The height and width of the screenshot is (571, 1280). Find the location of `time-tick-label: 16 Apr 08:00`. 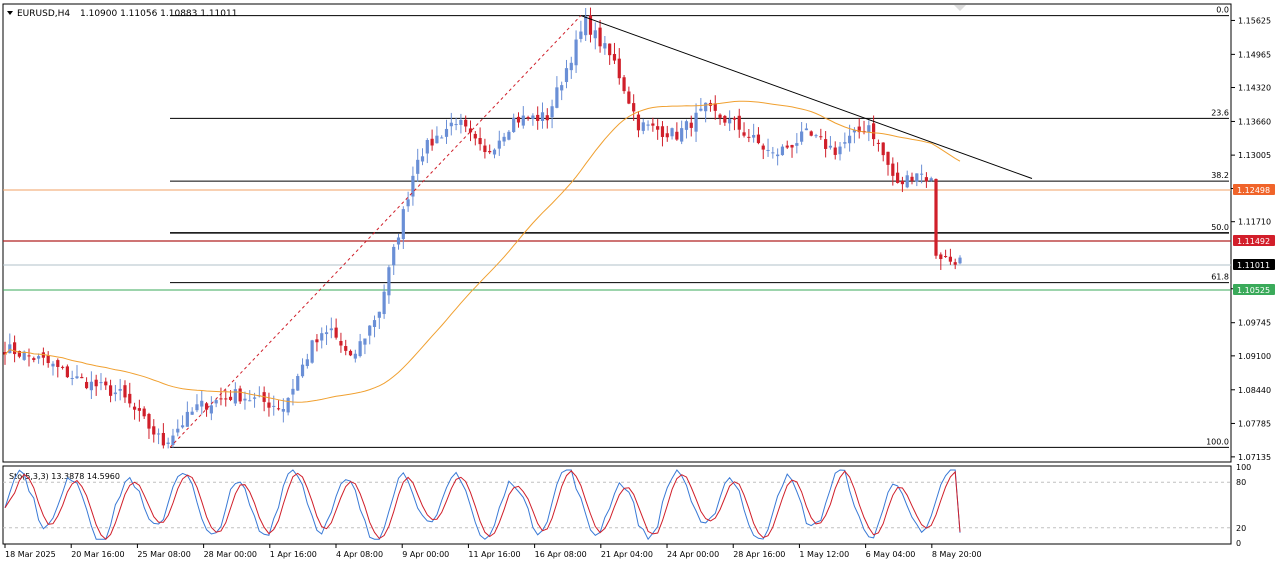

time-tick-label: 16 Apr 08:00 is located at coordinates (561, 554).